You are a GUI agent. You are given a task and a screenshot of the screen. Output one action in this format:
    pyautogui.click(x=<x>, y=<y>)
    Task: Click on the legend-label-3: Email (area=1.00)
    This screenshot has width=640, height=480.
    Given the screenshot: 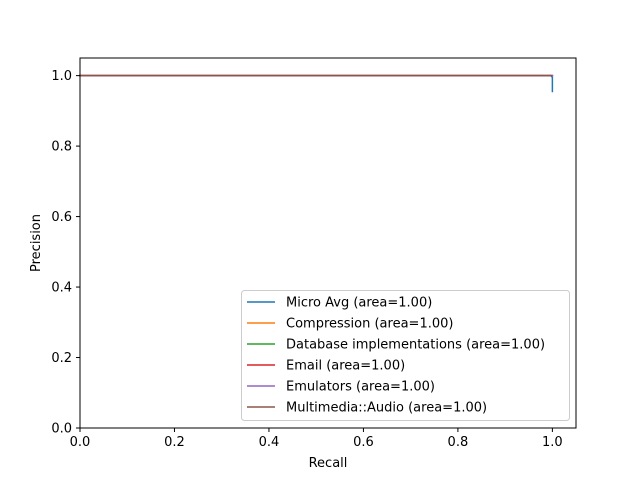 What is the action you would take?
    pyautogui.click(x=345, y=366)
    